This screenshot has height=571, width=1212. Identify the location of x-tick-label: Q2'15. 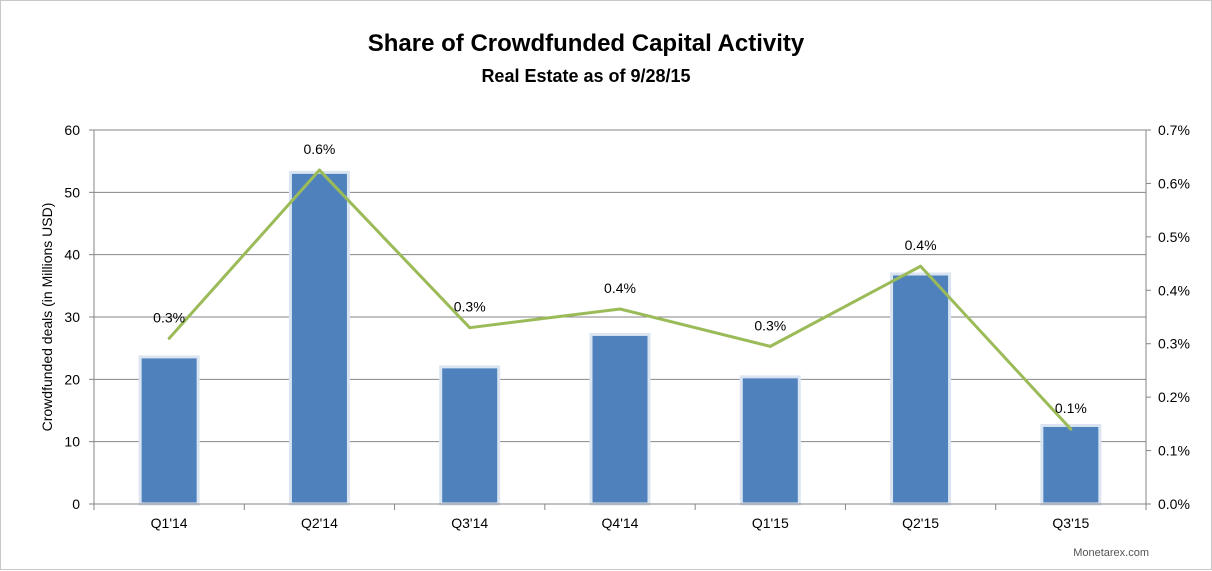
(920, 523).